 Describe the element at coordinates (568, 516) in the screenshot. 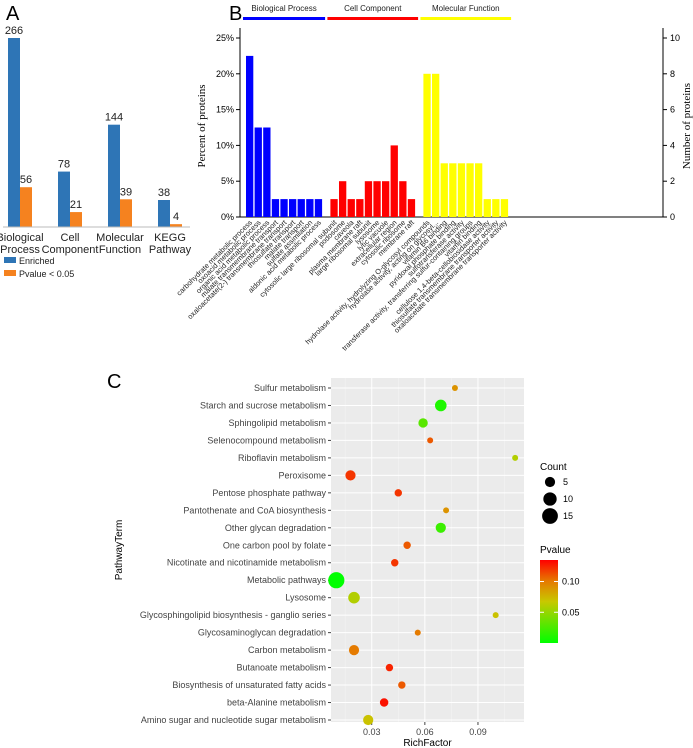

I see `legend-count-label: 15` at that location.